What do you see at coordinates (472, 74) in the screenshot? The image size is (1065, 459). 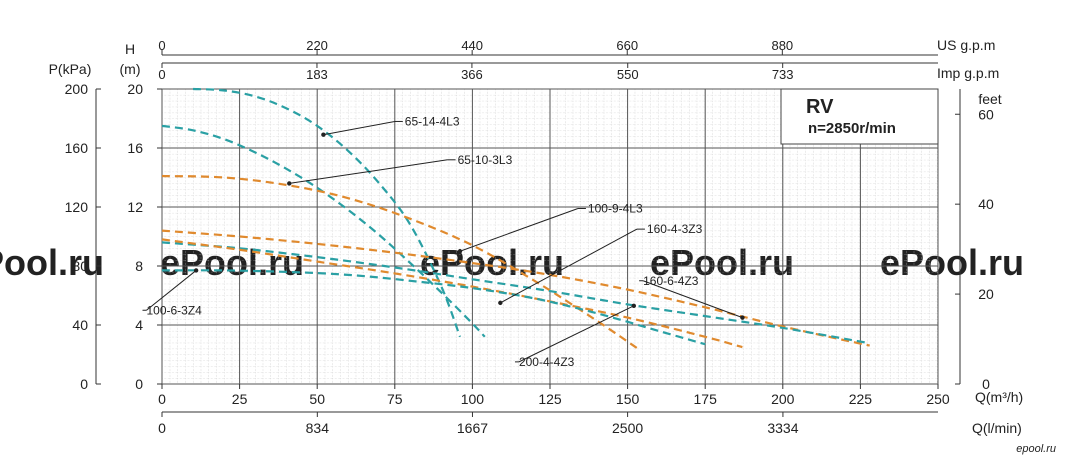 I see `imp-tick-label: 366` at bounding box center [472, 74].